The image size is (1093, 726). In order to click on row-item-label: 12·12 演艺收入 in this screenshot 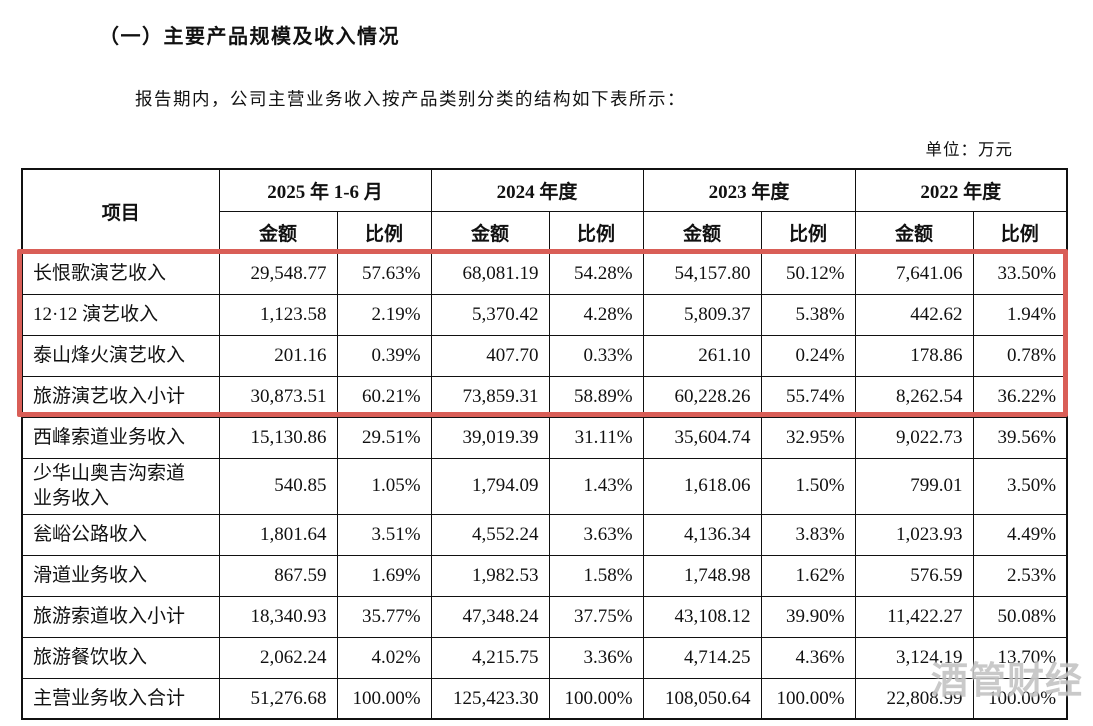, I will do `click(120, 314)`.